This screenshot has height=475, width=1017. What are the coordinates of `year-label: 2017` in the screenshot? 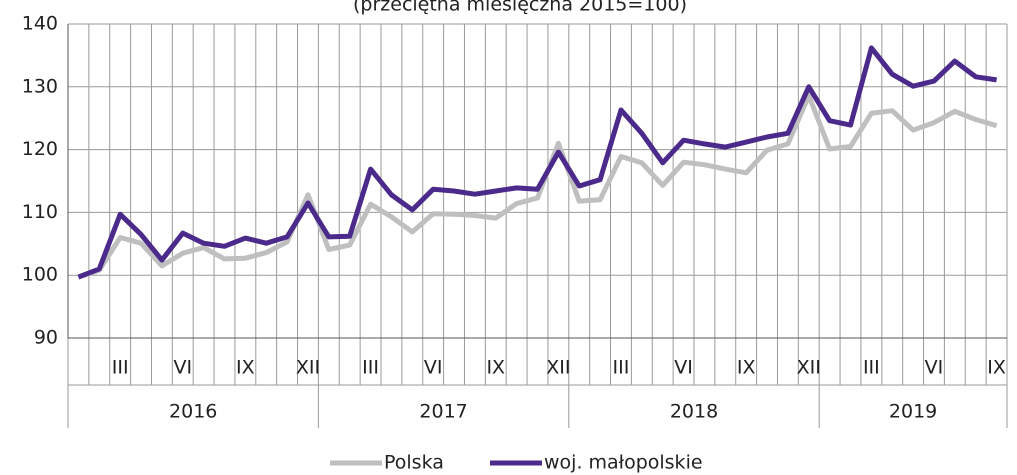 It's located at (443, 412).